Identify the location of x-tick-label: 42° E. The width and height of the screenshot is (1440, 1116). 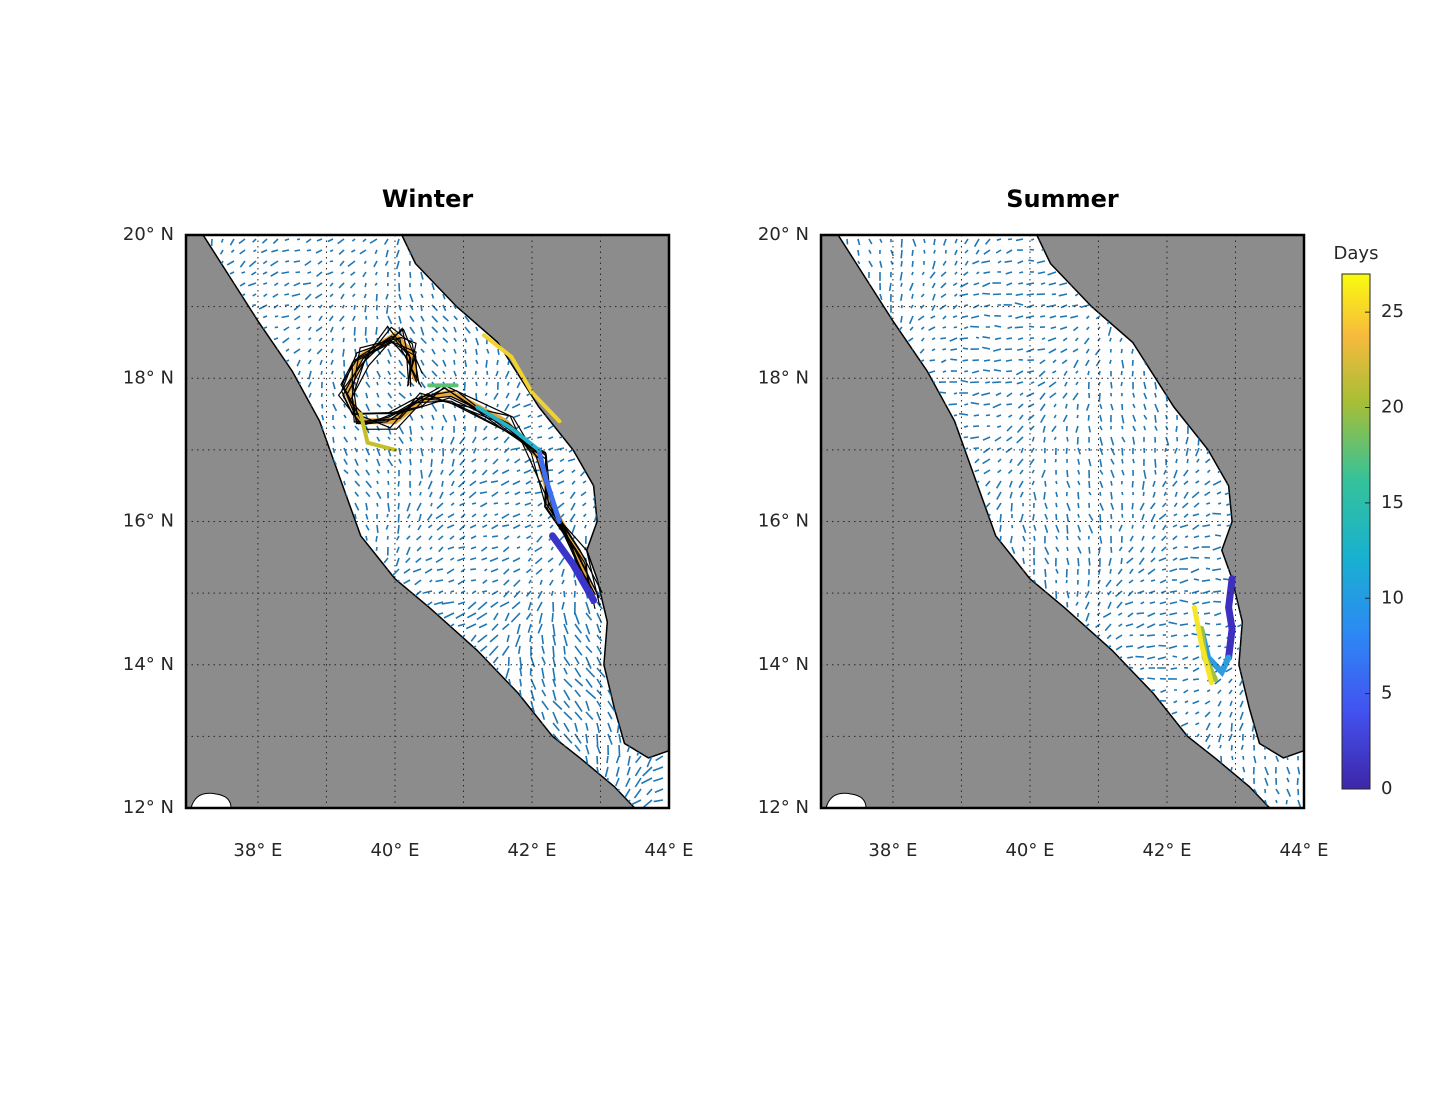
(1166, 850).